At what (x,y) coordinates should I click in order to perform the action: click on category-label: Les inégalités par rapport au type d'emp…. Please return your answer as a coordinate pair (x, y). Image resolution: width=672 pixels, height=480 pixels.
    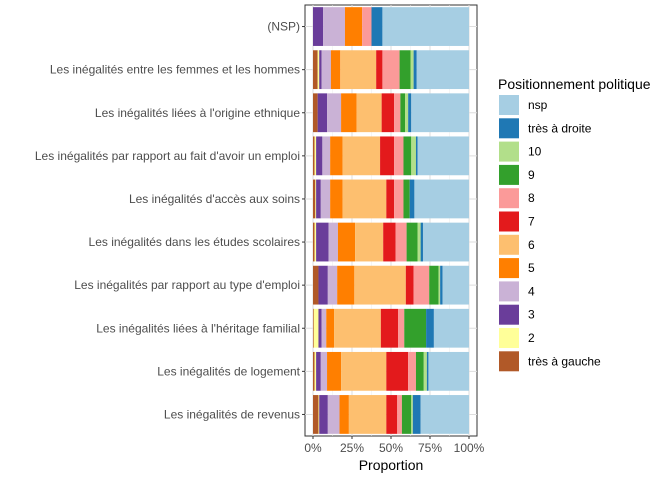
    Looking at the image, I should click on (187, 285).